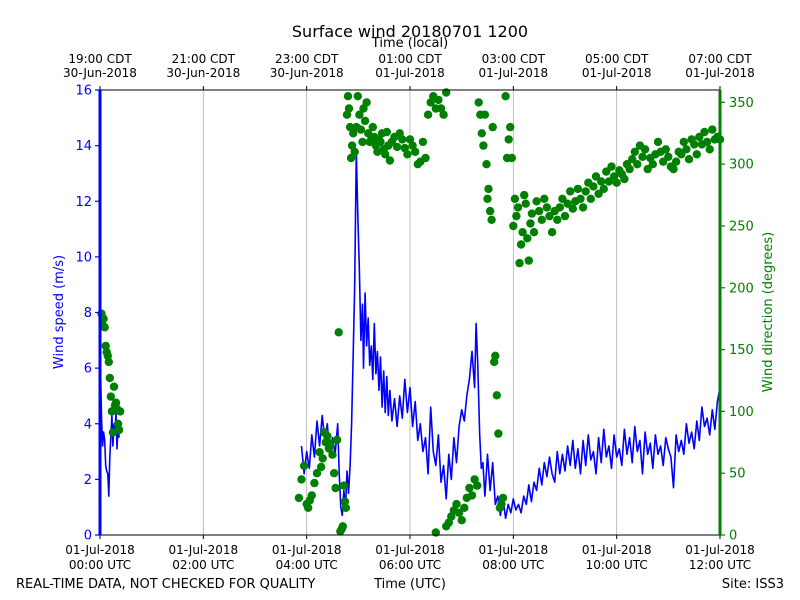  Describe the element at coordinates (617, 565) in the screenshot. I see `bottom-tick-time: 10:00 UTC` at that location.